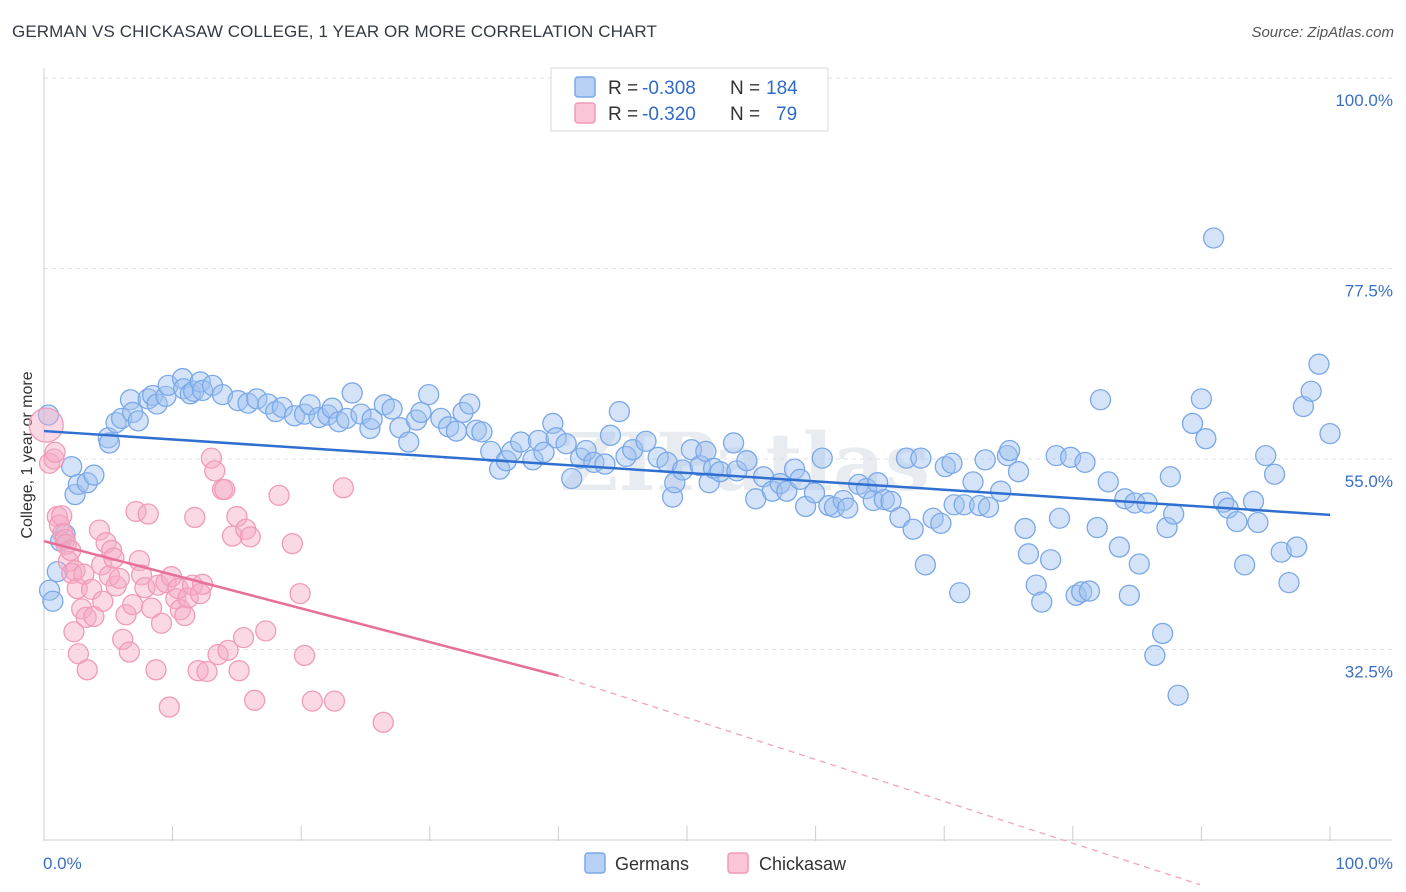 The width and height of the screenshot is (1406, 892). Describe the element at coordinates (879, 780) in the screenshot. I see `trend-line-chickasaw-extension` at that location.